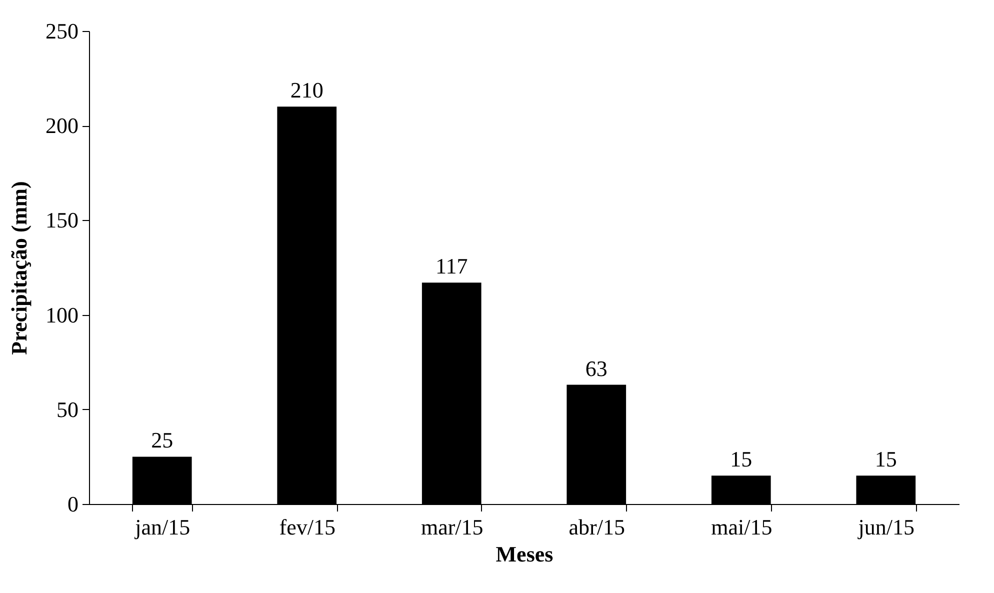 This screenshot has width=994, height=593. Describe the element at coordinates (62, 220) in the screenshot. I see `y-tick-label: 150` at that location.